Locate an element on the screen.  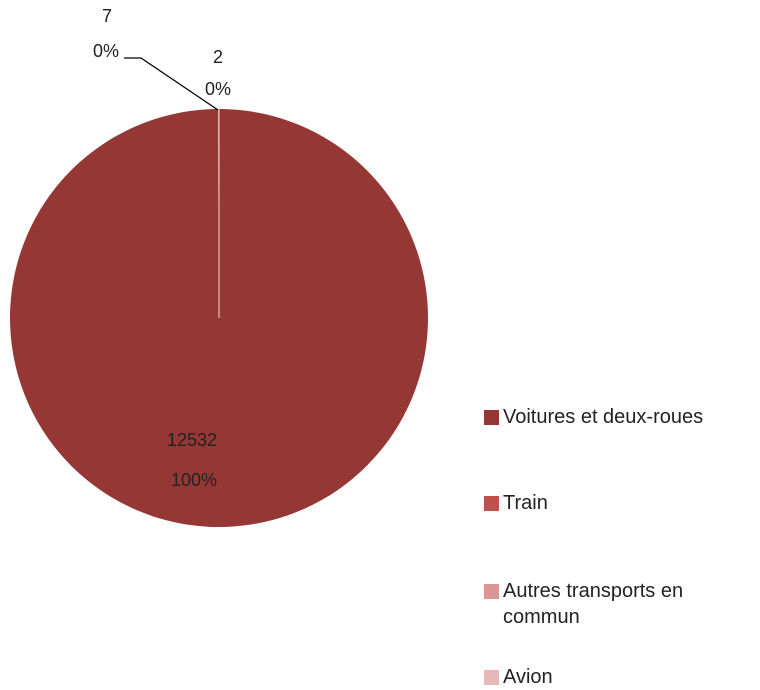
legend-label-autres: Autres transports en commun is located at coordinates (623, 604).